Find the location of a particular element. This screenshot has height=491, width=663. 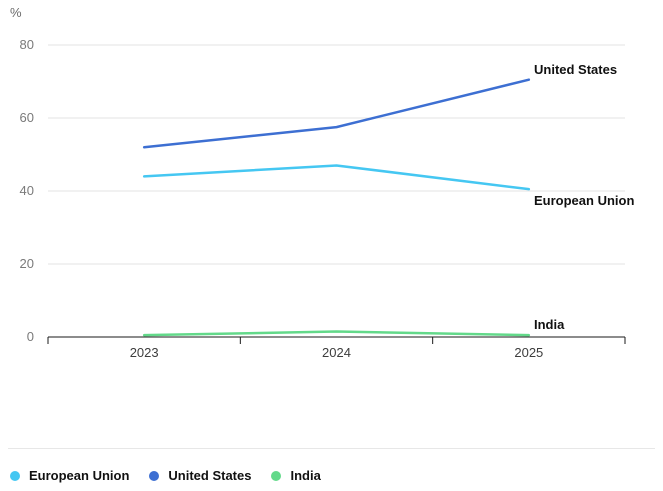

chart-legend: European Union United States India is located at coordinates (165, 475).